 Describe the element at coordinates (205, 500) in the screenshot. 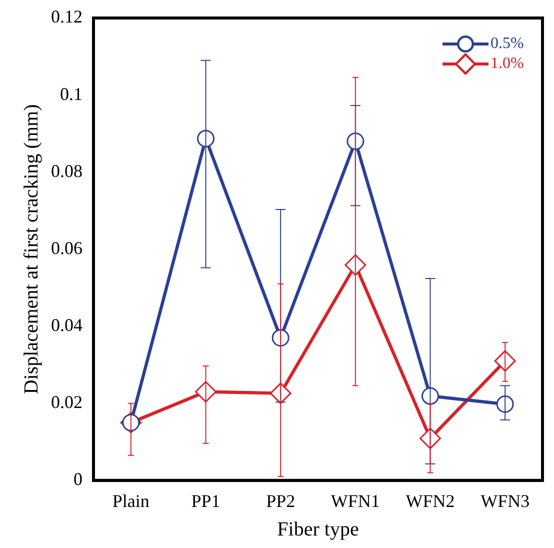

I see `x-tick-label: PP1` at that location.